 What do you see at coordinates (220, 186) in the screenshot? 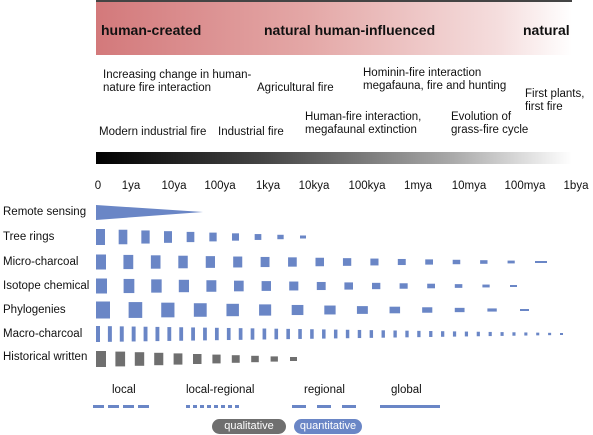
I see `tick-label: 100ya` at bounding box center [220, 186].